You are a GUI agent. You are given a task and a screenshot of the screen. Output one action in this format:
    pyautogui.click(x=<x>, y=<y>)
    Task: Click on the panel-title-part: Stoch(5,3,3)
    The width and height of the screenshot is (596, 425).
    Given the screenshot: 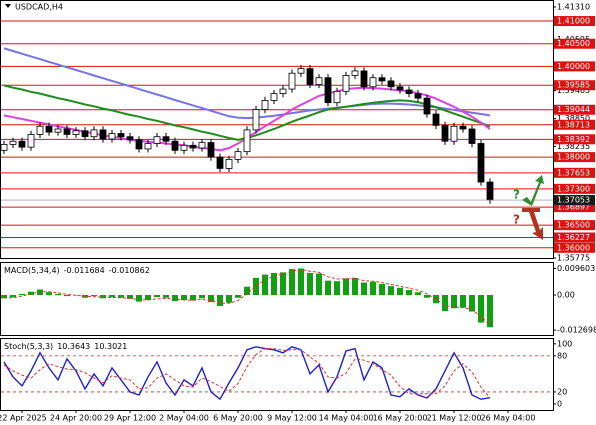 What is the action you would take?
    pyautogui.click(x=28, y=346)
    